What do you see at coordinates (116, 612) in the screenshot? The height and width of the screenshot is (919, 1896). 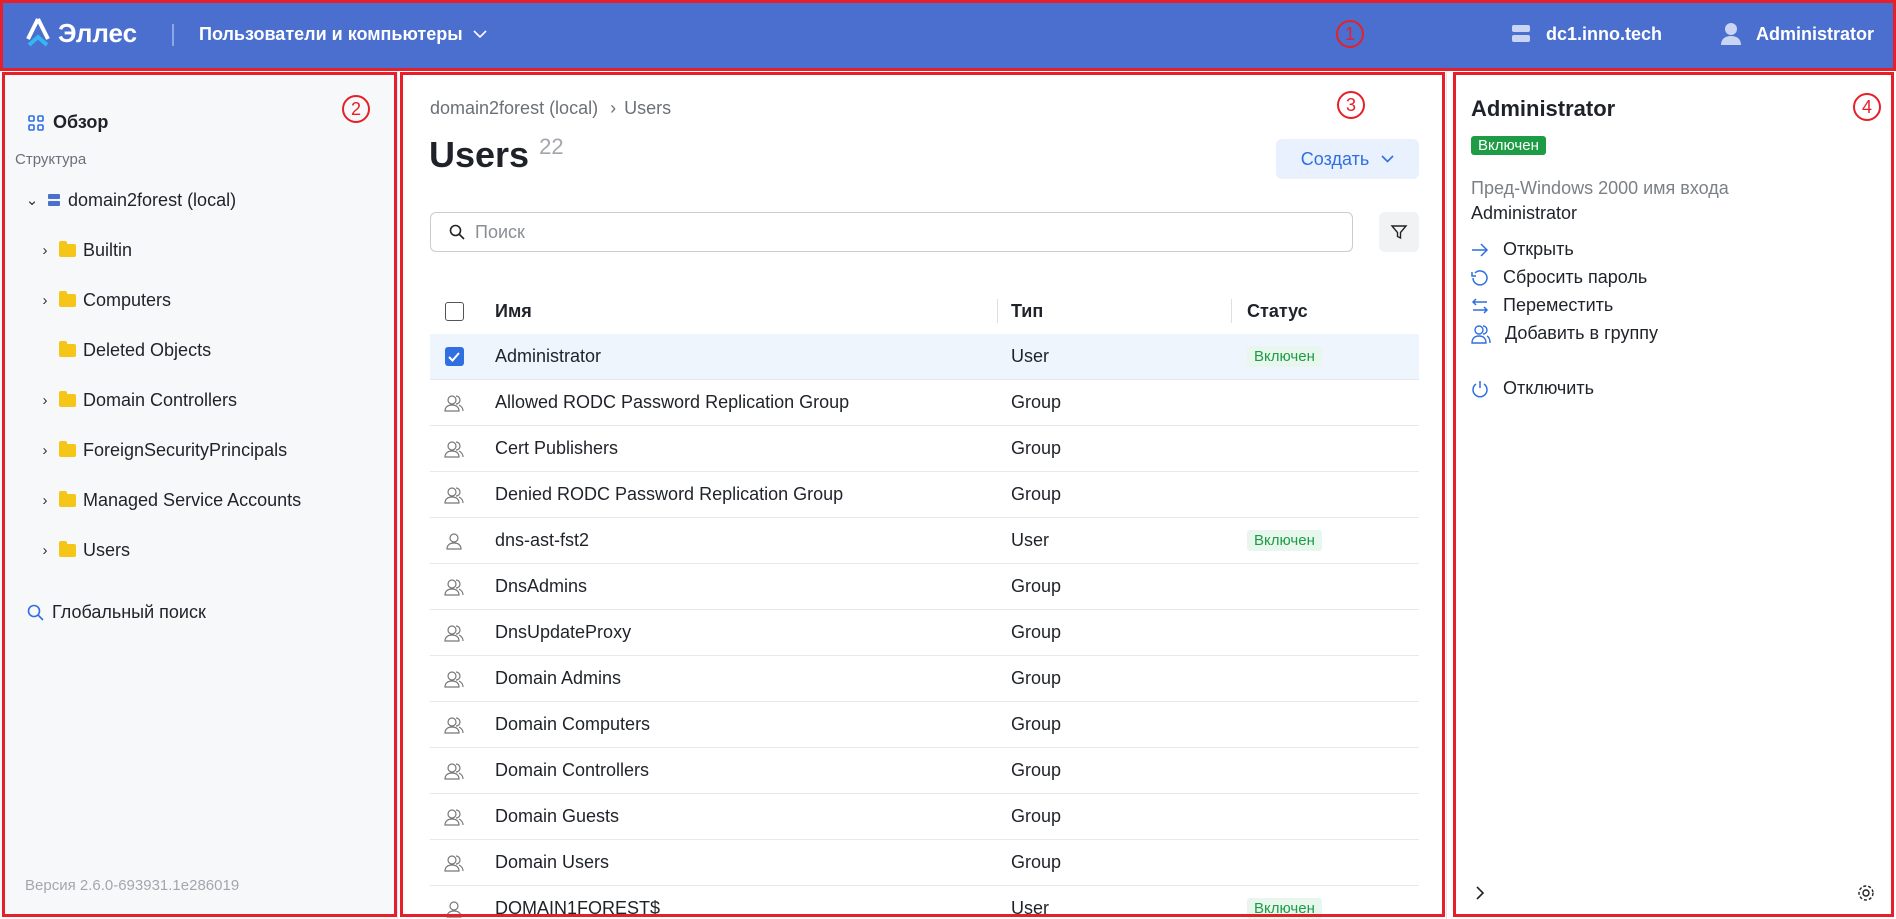 I see `global-search-link: Глобальный поиск` at bounding box center [116, 612].